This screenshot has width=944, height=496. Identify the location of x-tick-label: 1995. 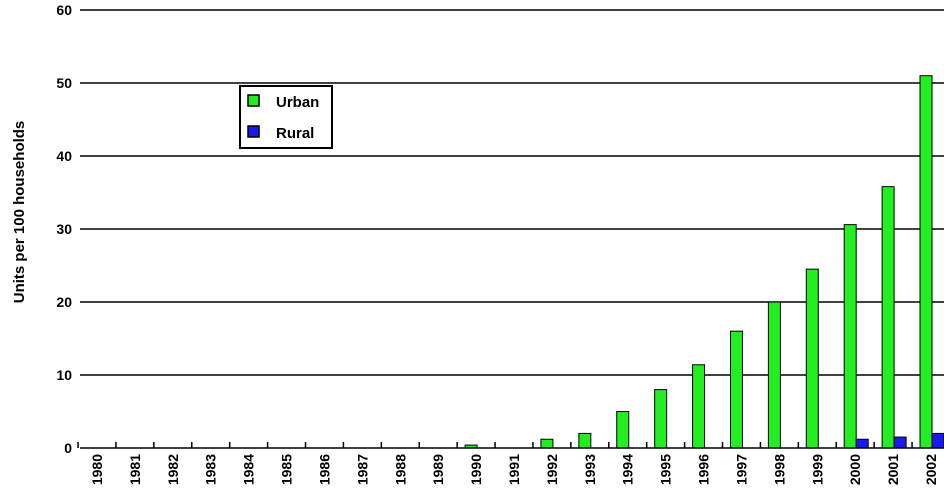
(666, 469).